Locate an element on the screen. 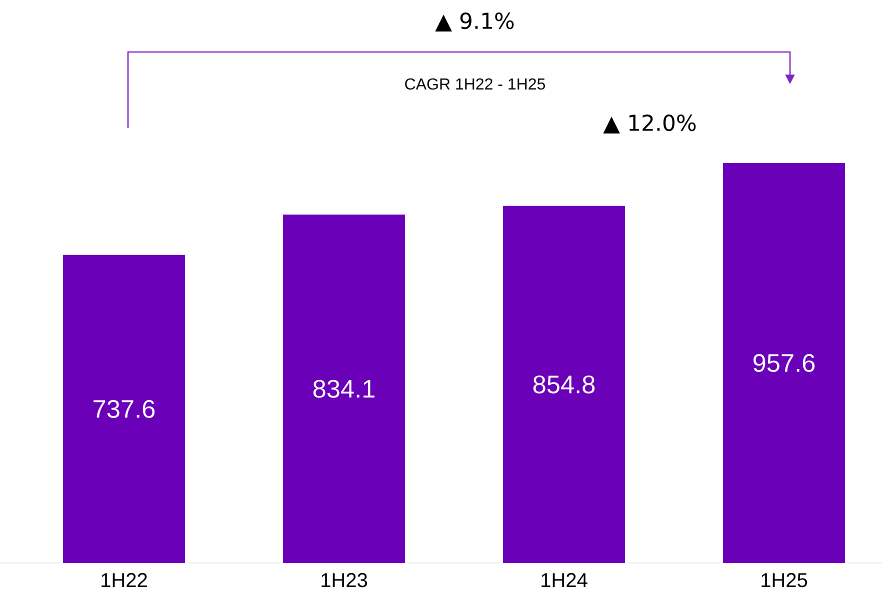 This screenshot has width=882, height=611. x-tick-label: 1H24 is located at coordinates (565, 580).